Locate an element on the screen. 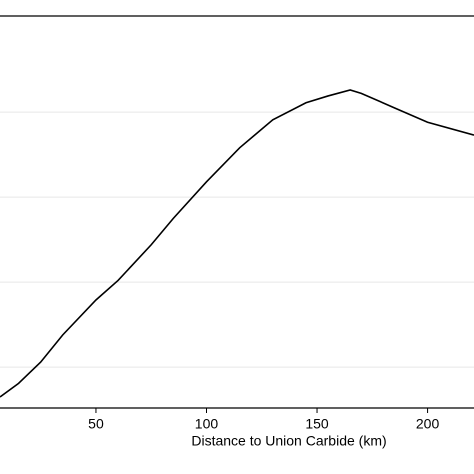 This screenshot has width=474, height=474. x-tick-label: 50 is located at coordinates (96, 424).